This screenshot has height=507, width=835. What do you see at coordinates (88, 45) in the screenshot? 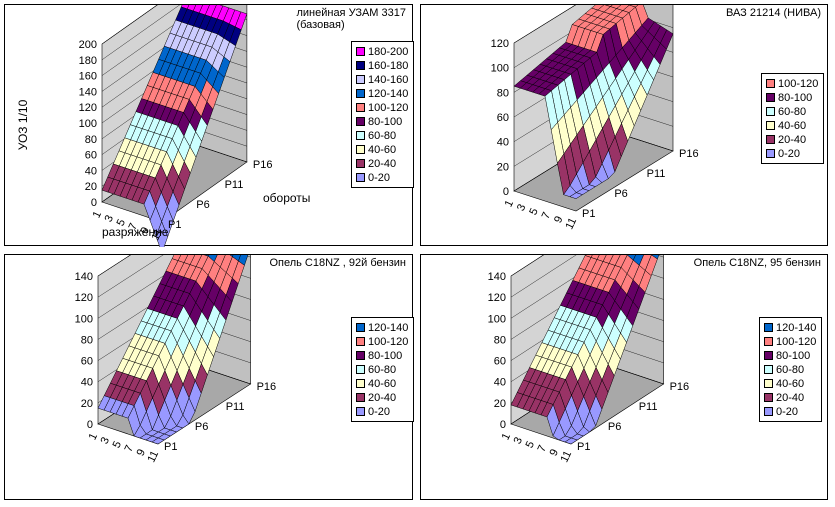
I see `z-tick-label: 200` at bounding box center [88, 45].